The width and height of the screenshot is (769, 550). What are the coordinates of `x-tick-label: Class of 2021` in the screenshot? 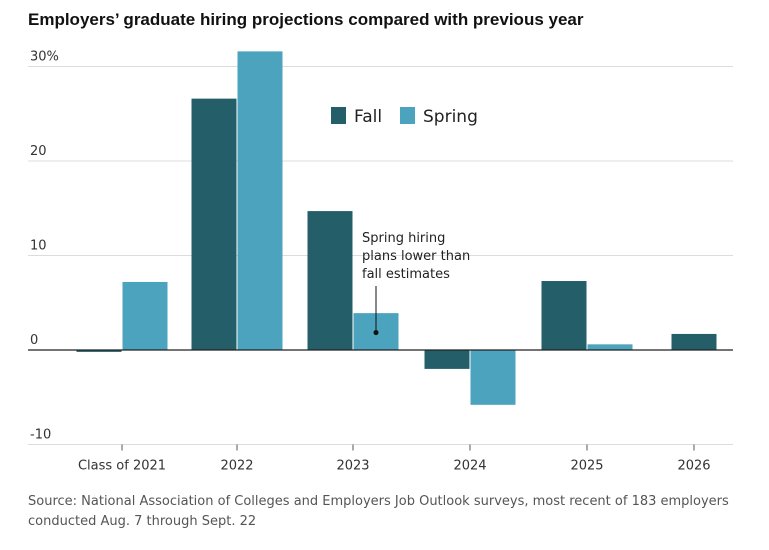 It's located at (122, 466).